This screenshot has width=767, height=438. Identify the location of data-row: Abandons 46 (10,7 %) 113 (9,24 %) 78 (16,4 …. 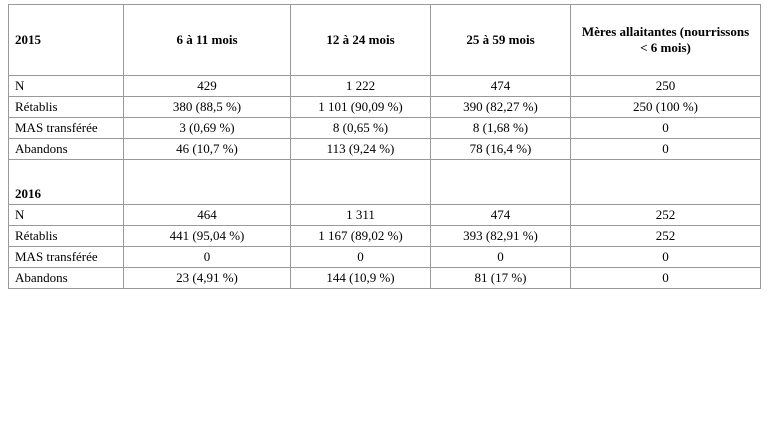
(384, 149).